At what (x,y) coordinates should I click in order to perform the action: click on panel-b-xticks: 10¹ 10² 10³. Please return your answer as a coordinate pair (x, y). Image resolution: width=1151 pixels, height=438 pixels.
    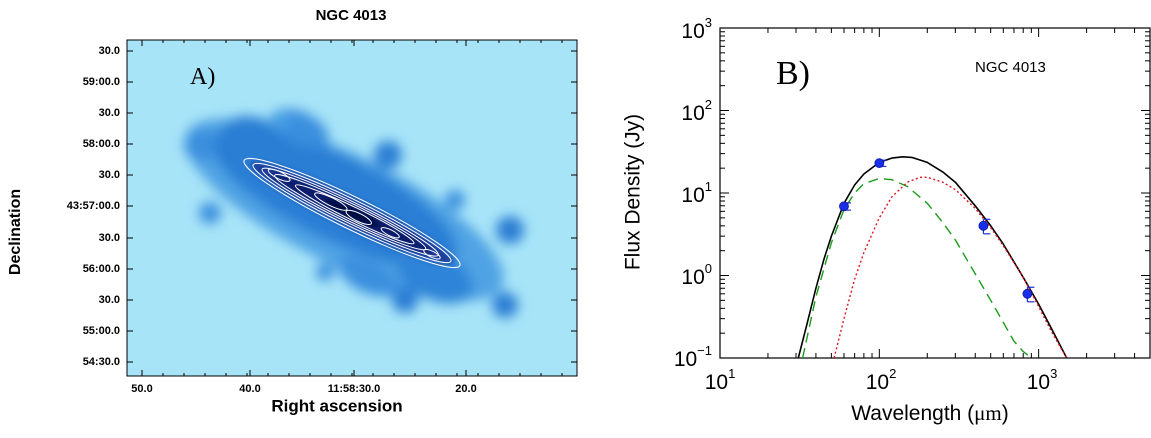
    Looking at the image, I should click on (881, 380).